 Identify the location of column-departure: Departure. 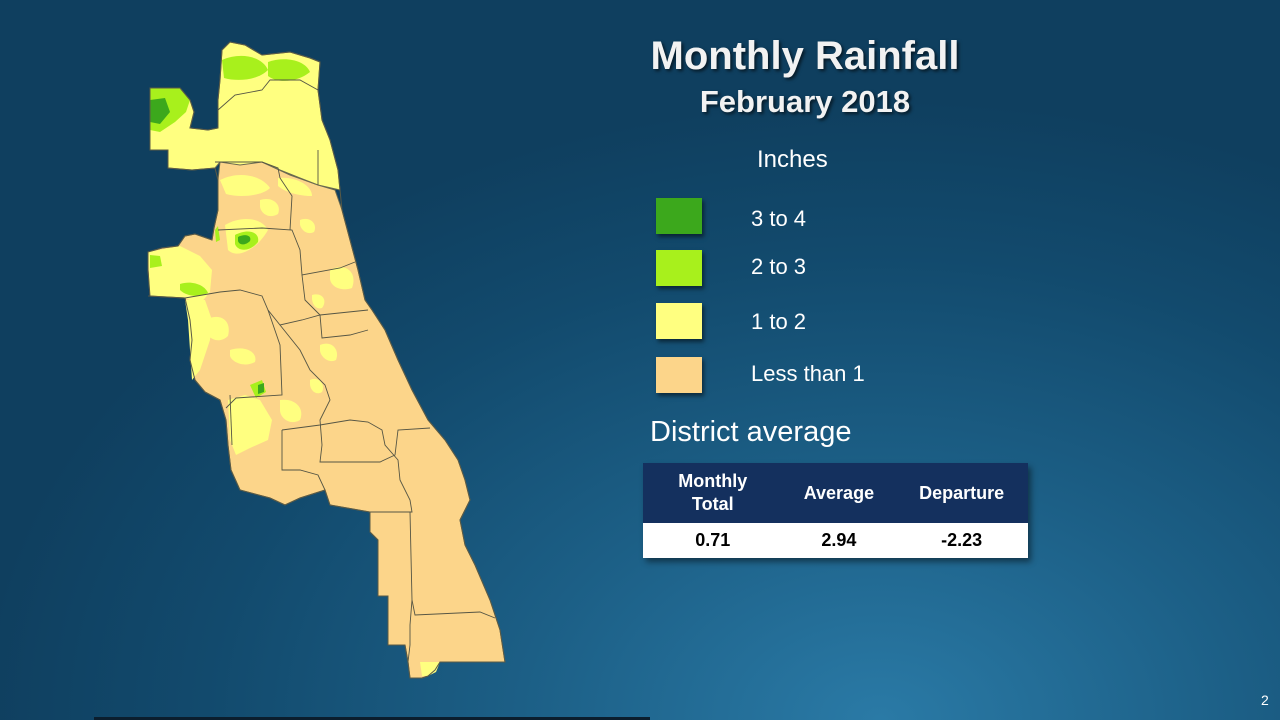
(961, 493).